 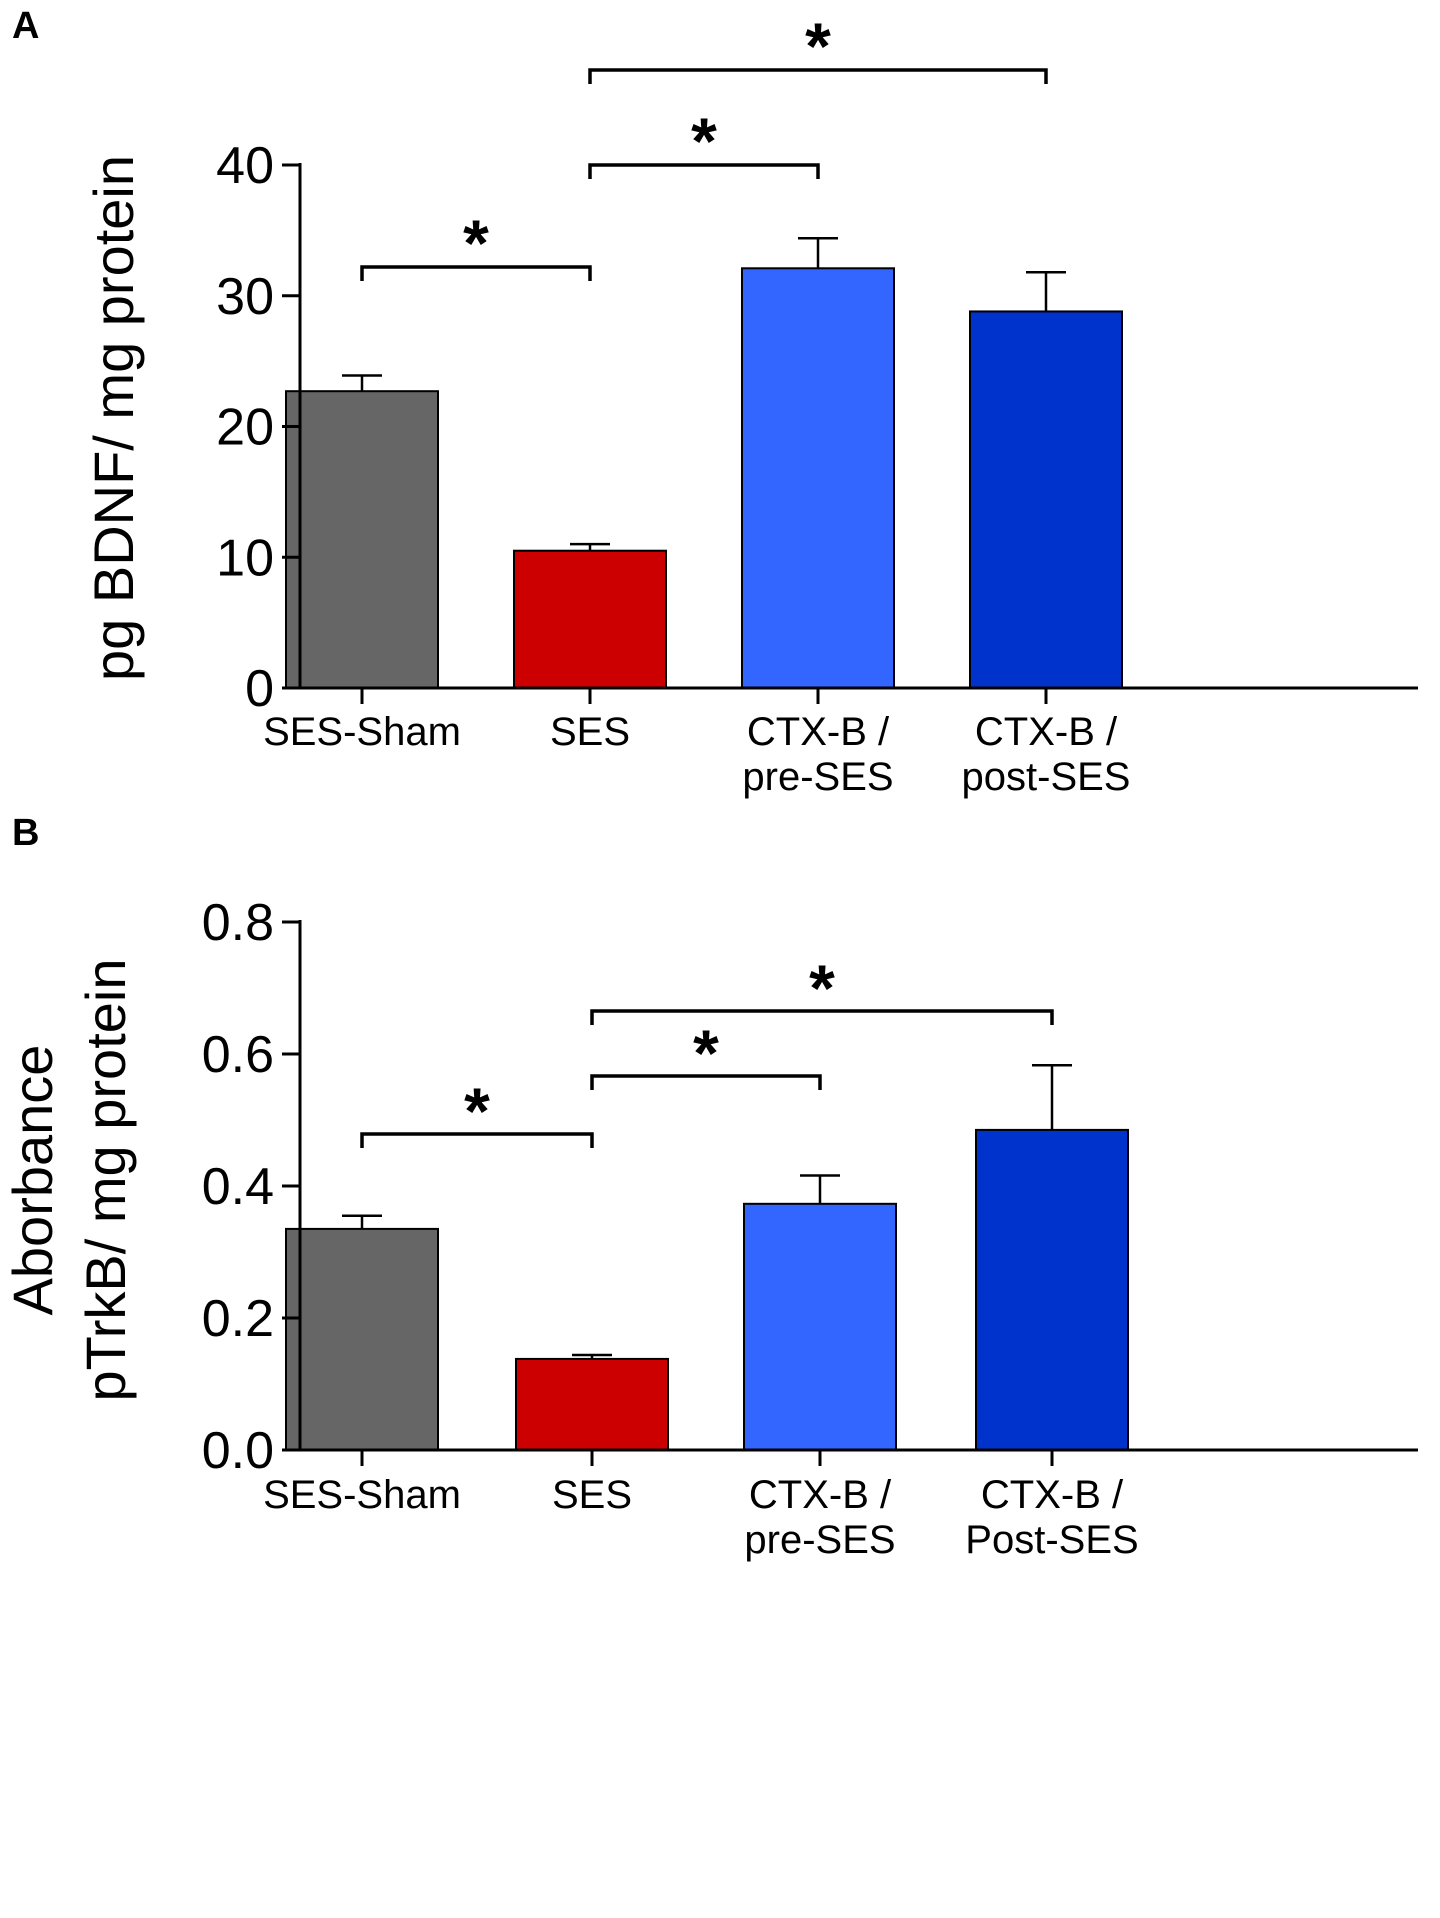 What do you see at coordinates (245, 297) in the screenshot?
I see `y-tick-label: 30` at bounding box center [245, 297].